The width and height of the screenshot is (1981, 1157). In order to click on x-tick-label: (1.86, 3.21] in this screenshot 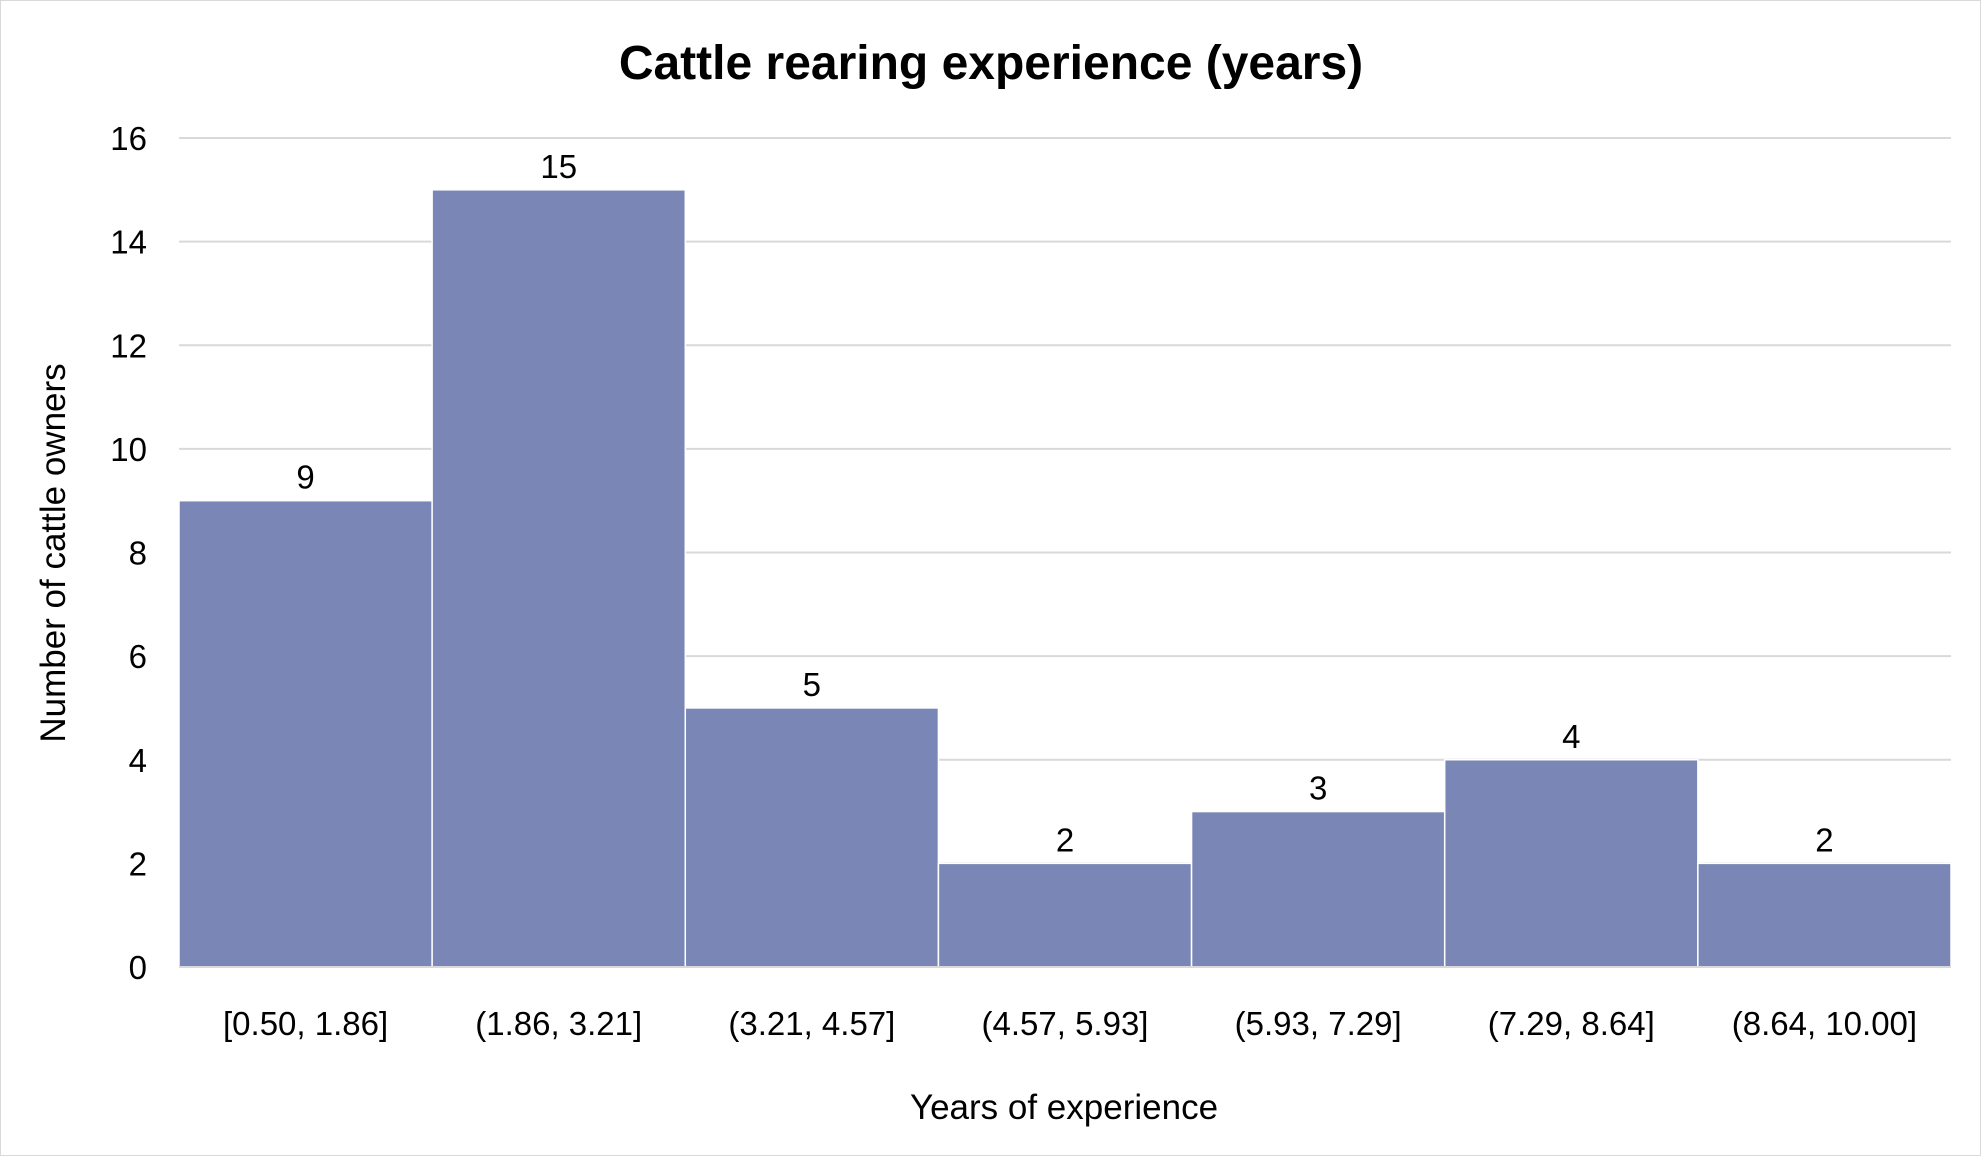, I will do `click(558, 1023)`.